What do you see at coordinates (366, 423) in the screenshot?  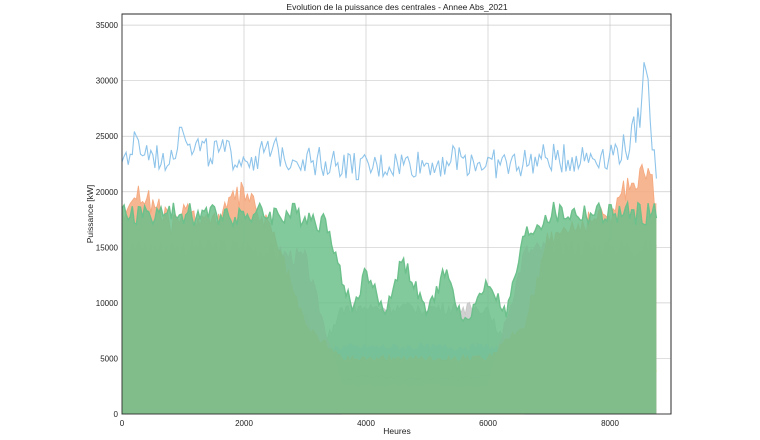 I see `x-tick-label-2: 4000` at bounding box center [366, 423].